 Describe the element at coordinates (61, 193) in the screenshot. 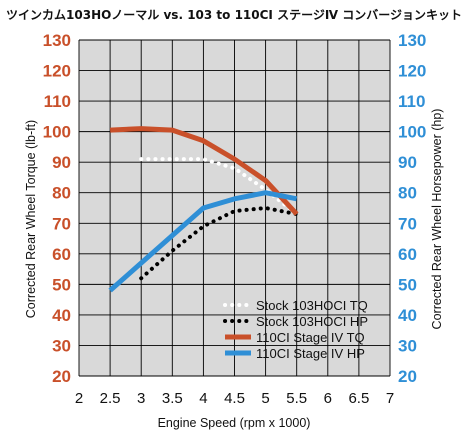

I see `y-left-tick-label: 80` at that location.